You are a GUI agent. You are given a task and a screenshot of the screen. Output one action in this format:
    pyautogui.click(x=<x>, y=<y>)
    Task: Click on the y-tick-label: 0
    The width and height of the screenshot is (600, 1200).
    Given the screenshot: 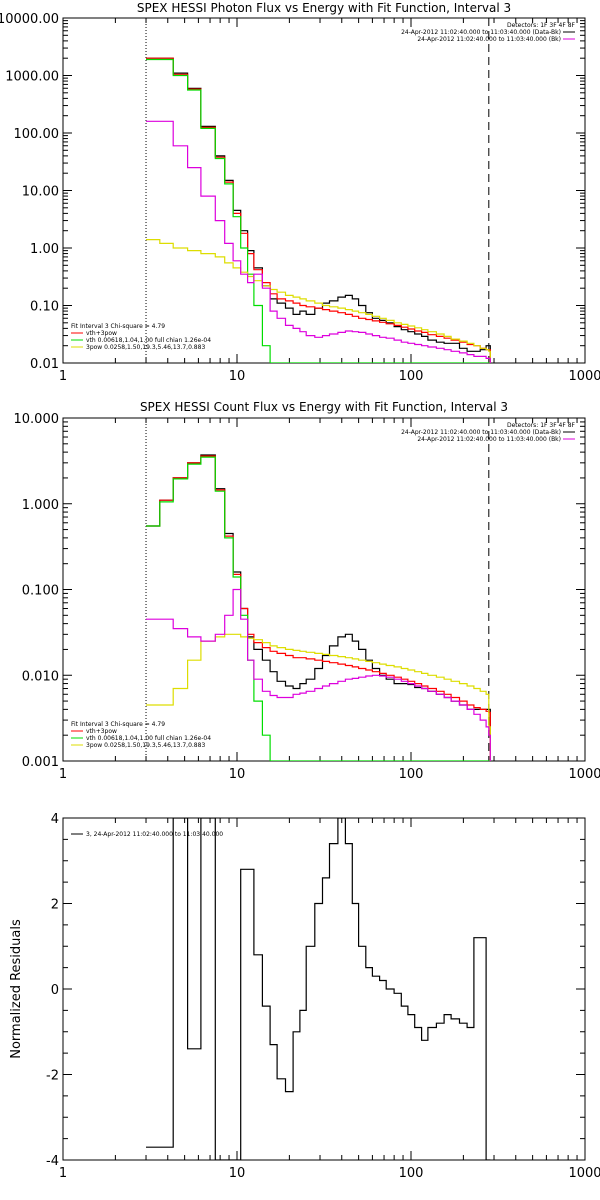 What is the action you would take?
    pyautogui.click(x=55, y=990)
    